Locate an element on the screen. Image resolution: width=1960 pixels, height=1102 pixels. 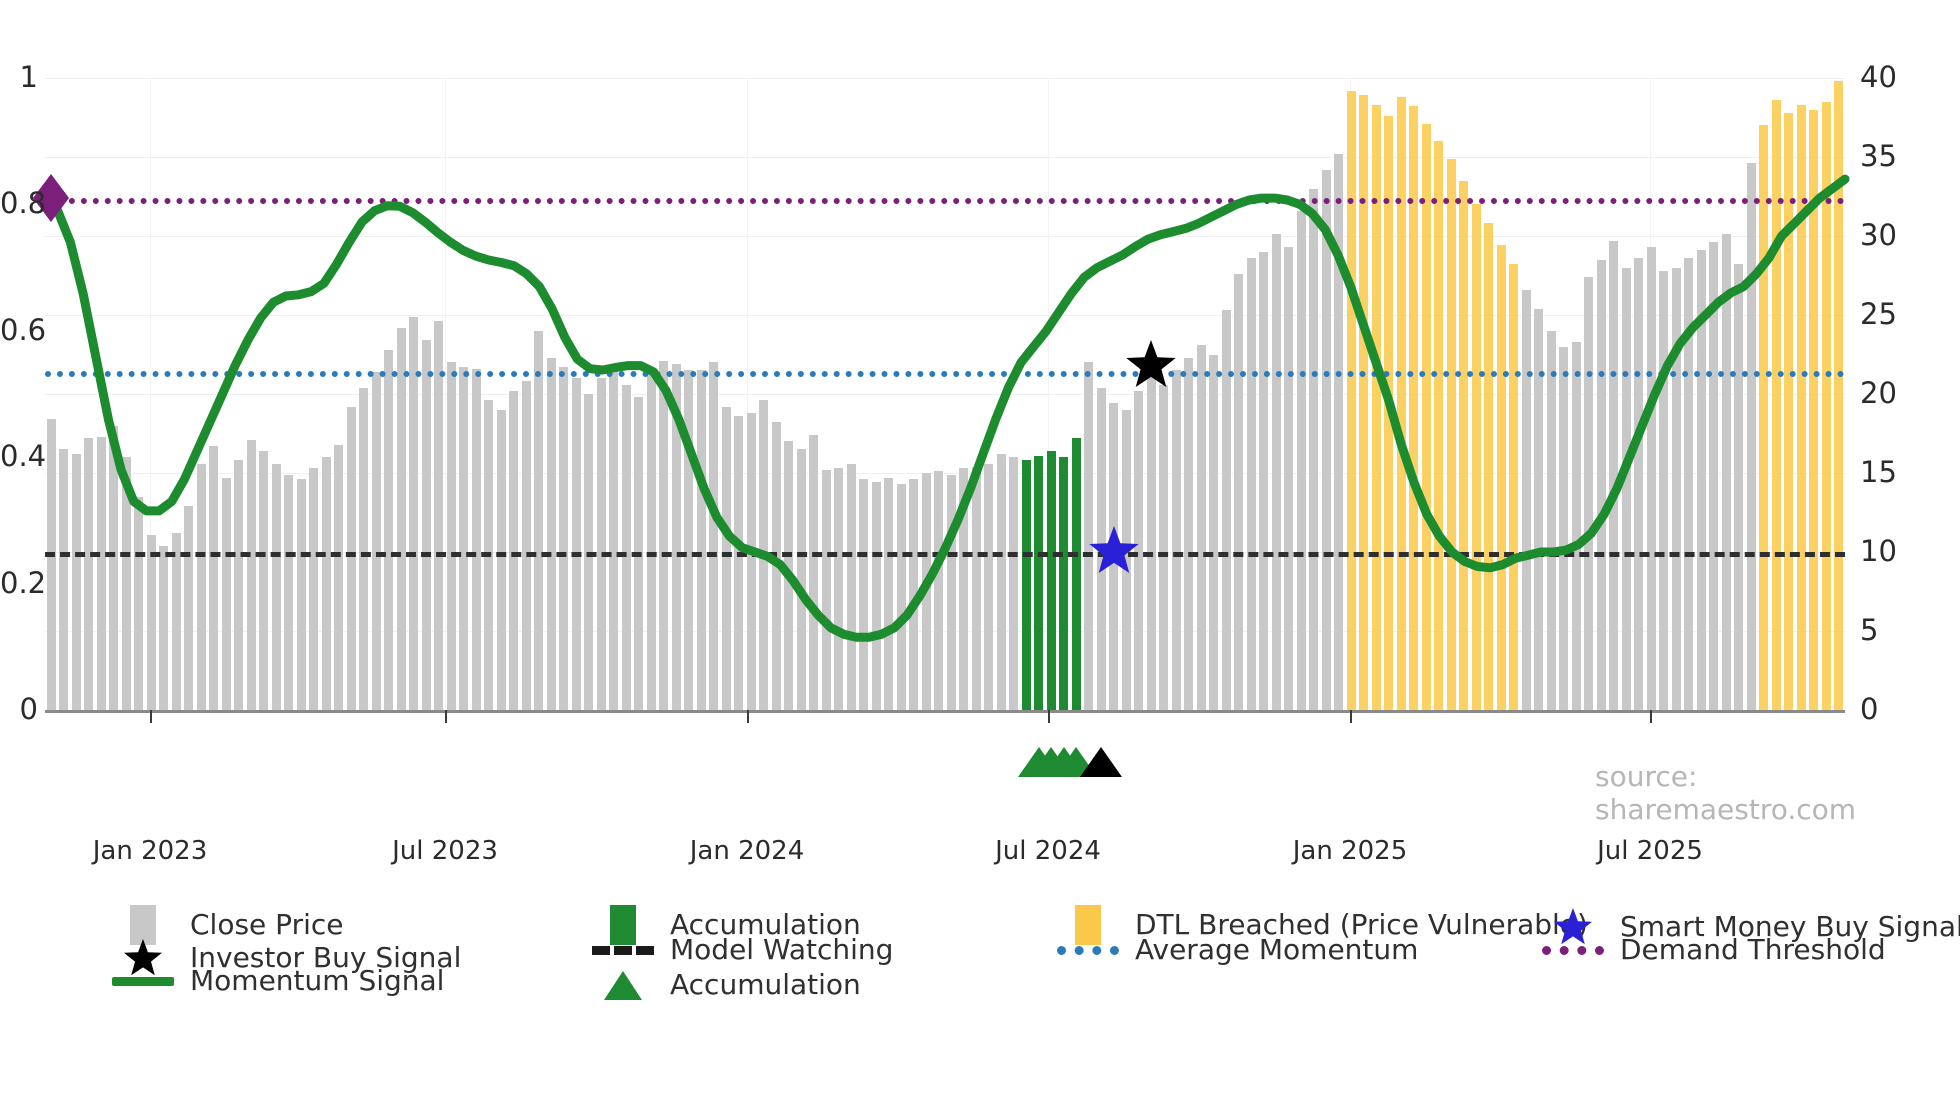
right-axis-tick-label: 25 is located at coordinates (1878, 314).